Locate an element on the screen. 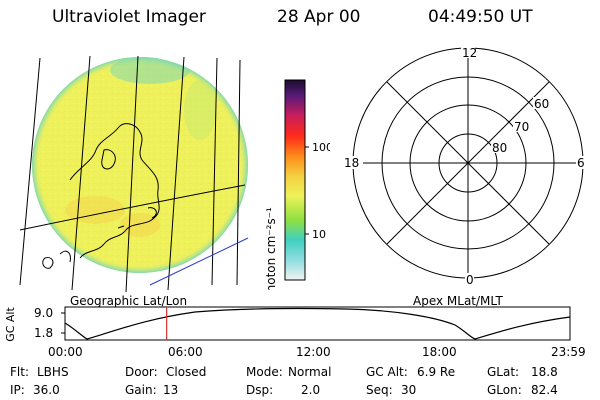 This screenshot has height=400, width=600. latitude-grid is located at coordinates (132, 207).